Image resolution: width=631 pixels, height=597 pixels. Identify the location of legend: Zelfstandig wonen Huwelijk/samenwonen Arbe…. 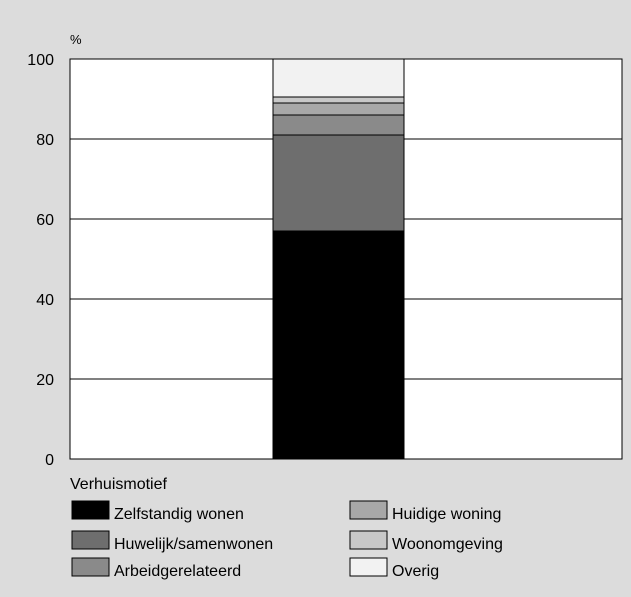
(287, 540).